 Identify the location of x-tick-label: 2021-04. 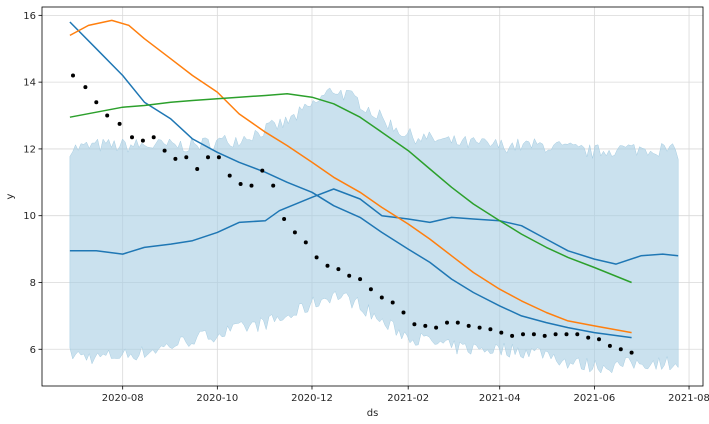
(500, 398).